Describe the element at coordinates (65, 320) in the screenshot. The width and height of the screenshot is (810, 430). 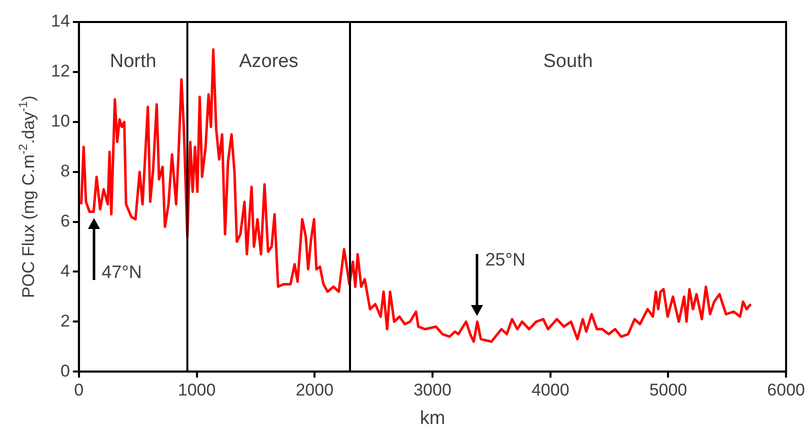
I see `y-tick-label: 2` at that location.